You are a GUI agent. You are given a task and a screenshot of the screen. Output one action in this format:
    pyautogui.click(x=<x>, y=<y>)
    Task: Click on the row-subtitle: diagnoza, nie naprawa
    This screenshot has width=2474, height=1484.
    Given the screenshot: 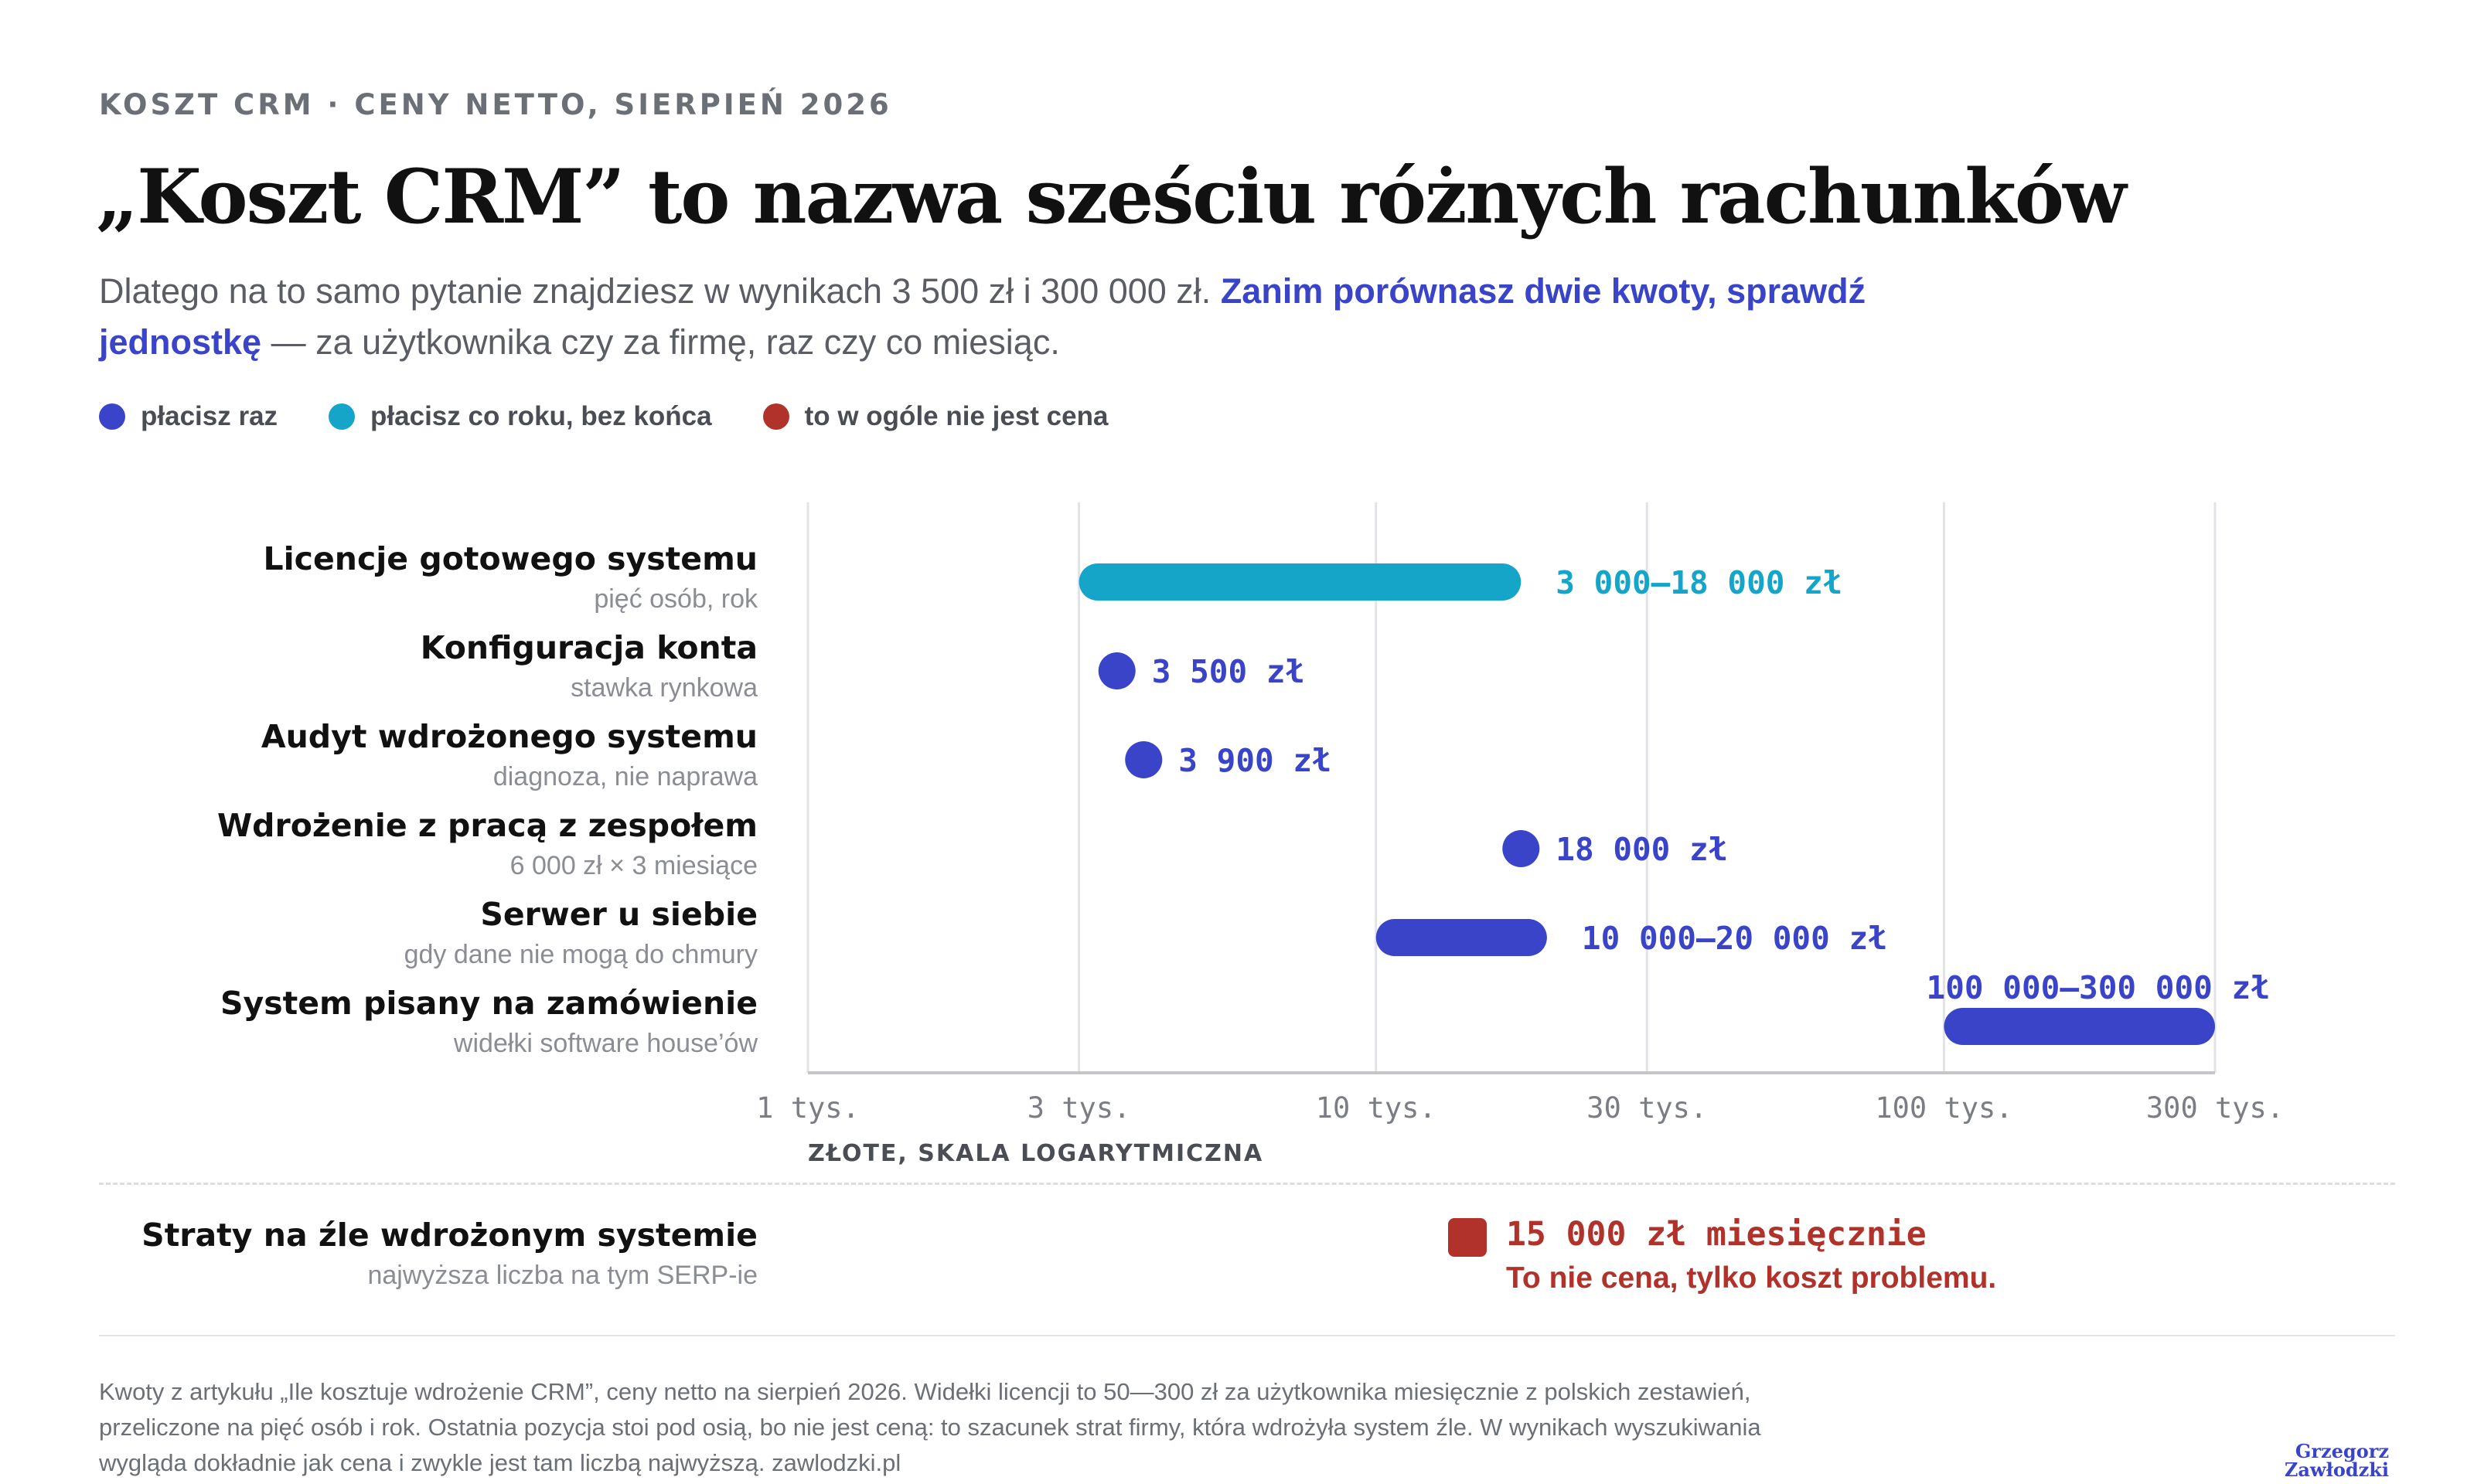 What is the action you would take?
    pyautogui.click(x=625, y=776)
    